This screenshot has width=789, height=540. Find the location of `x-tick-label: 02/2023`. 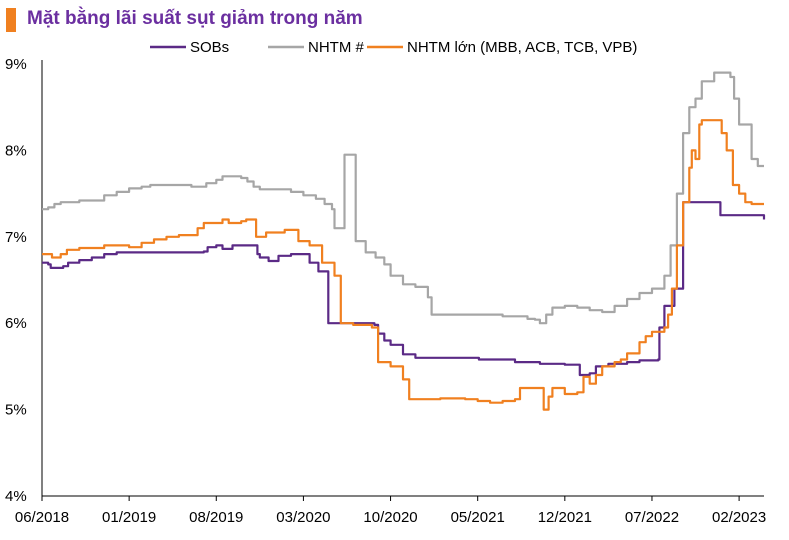

x-tick-label: 02/2023 is located at coordinates (739, 517).